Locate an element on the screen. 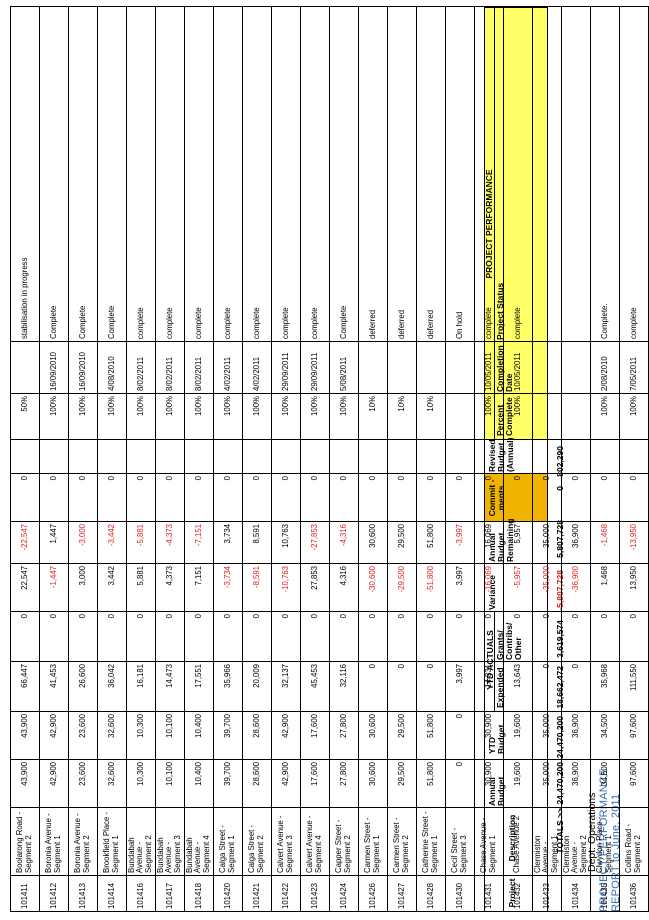  project-cell: 101414 is located at coordinates (112, 893).